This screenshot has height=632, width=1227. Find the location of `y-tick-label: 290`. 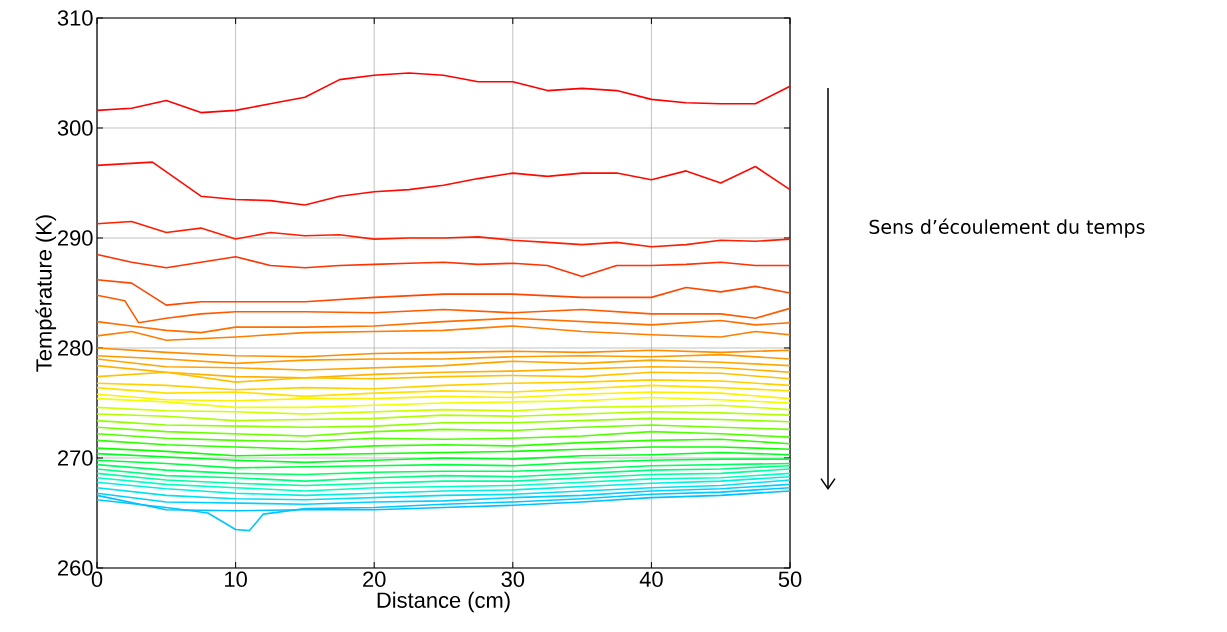

y-tick-label: 290 is located at coordinates (75, 238).